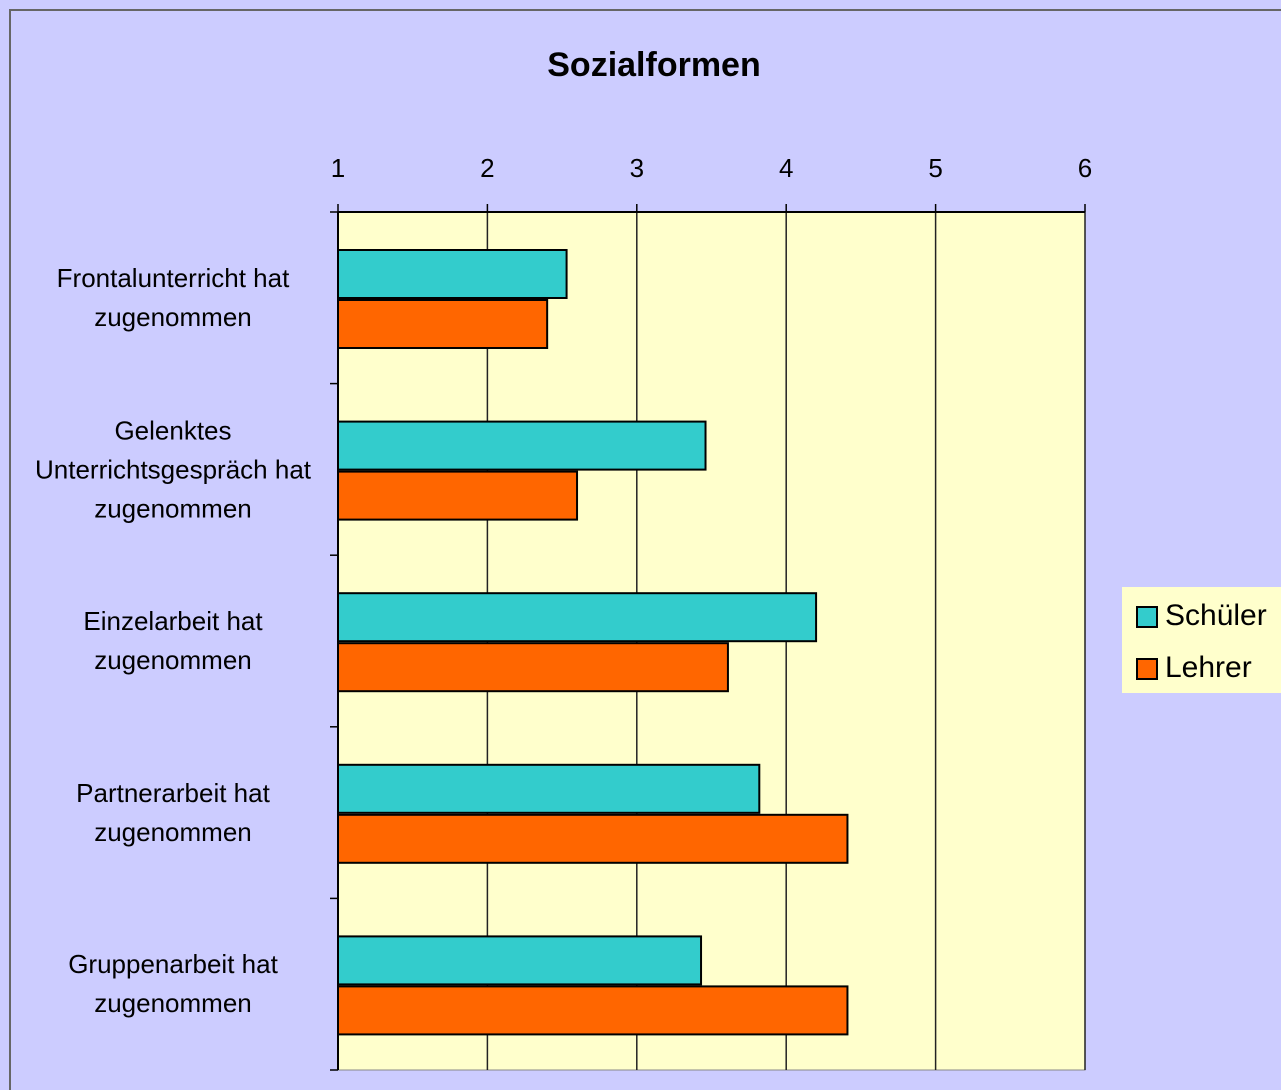  What do you see at coordinates (1208, 667) in the screenshot?
I see `legend-label: Lehrer` at bounding box center [1208, 667].